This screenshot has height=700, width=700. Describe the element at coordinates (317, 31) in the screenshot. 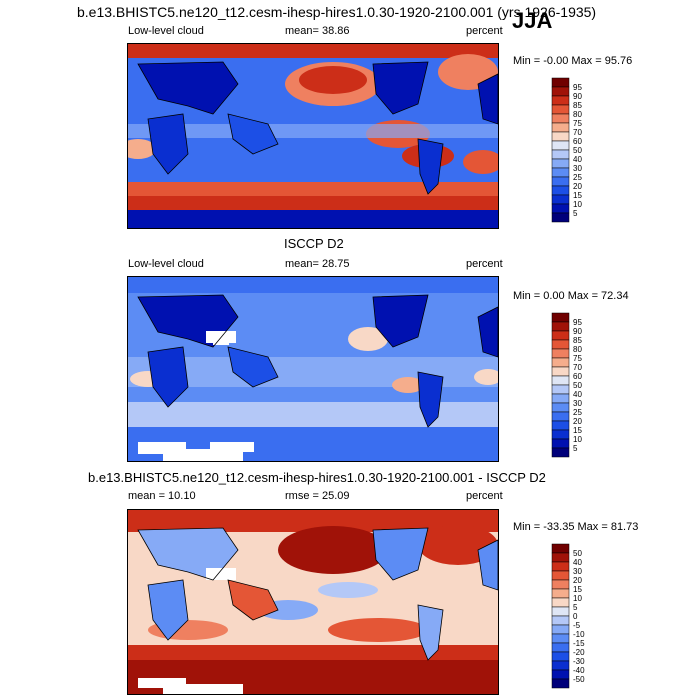

I see `panel1-mean: mean= 38.86` at that location.